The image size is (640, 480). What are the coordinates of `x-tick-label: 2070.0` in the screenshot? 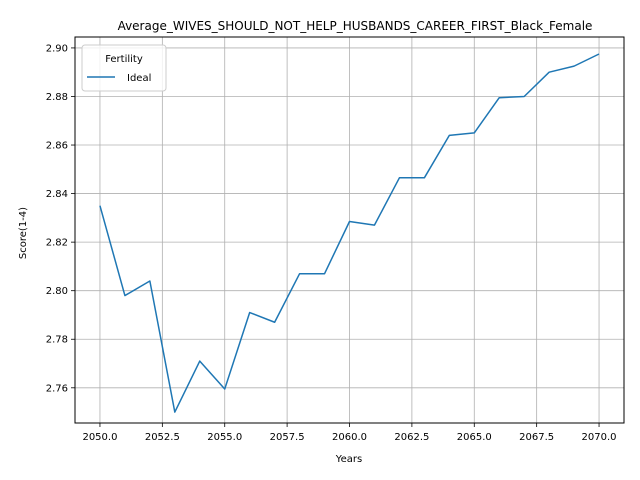 It's located at (599, 437).